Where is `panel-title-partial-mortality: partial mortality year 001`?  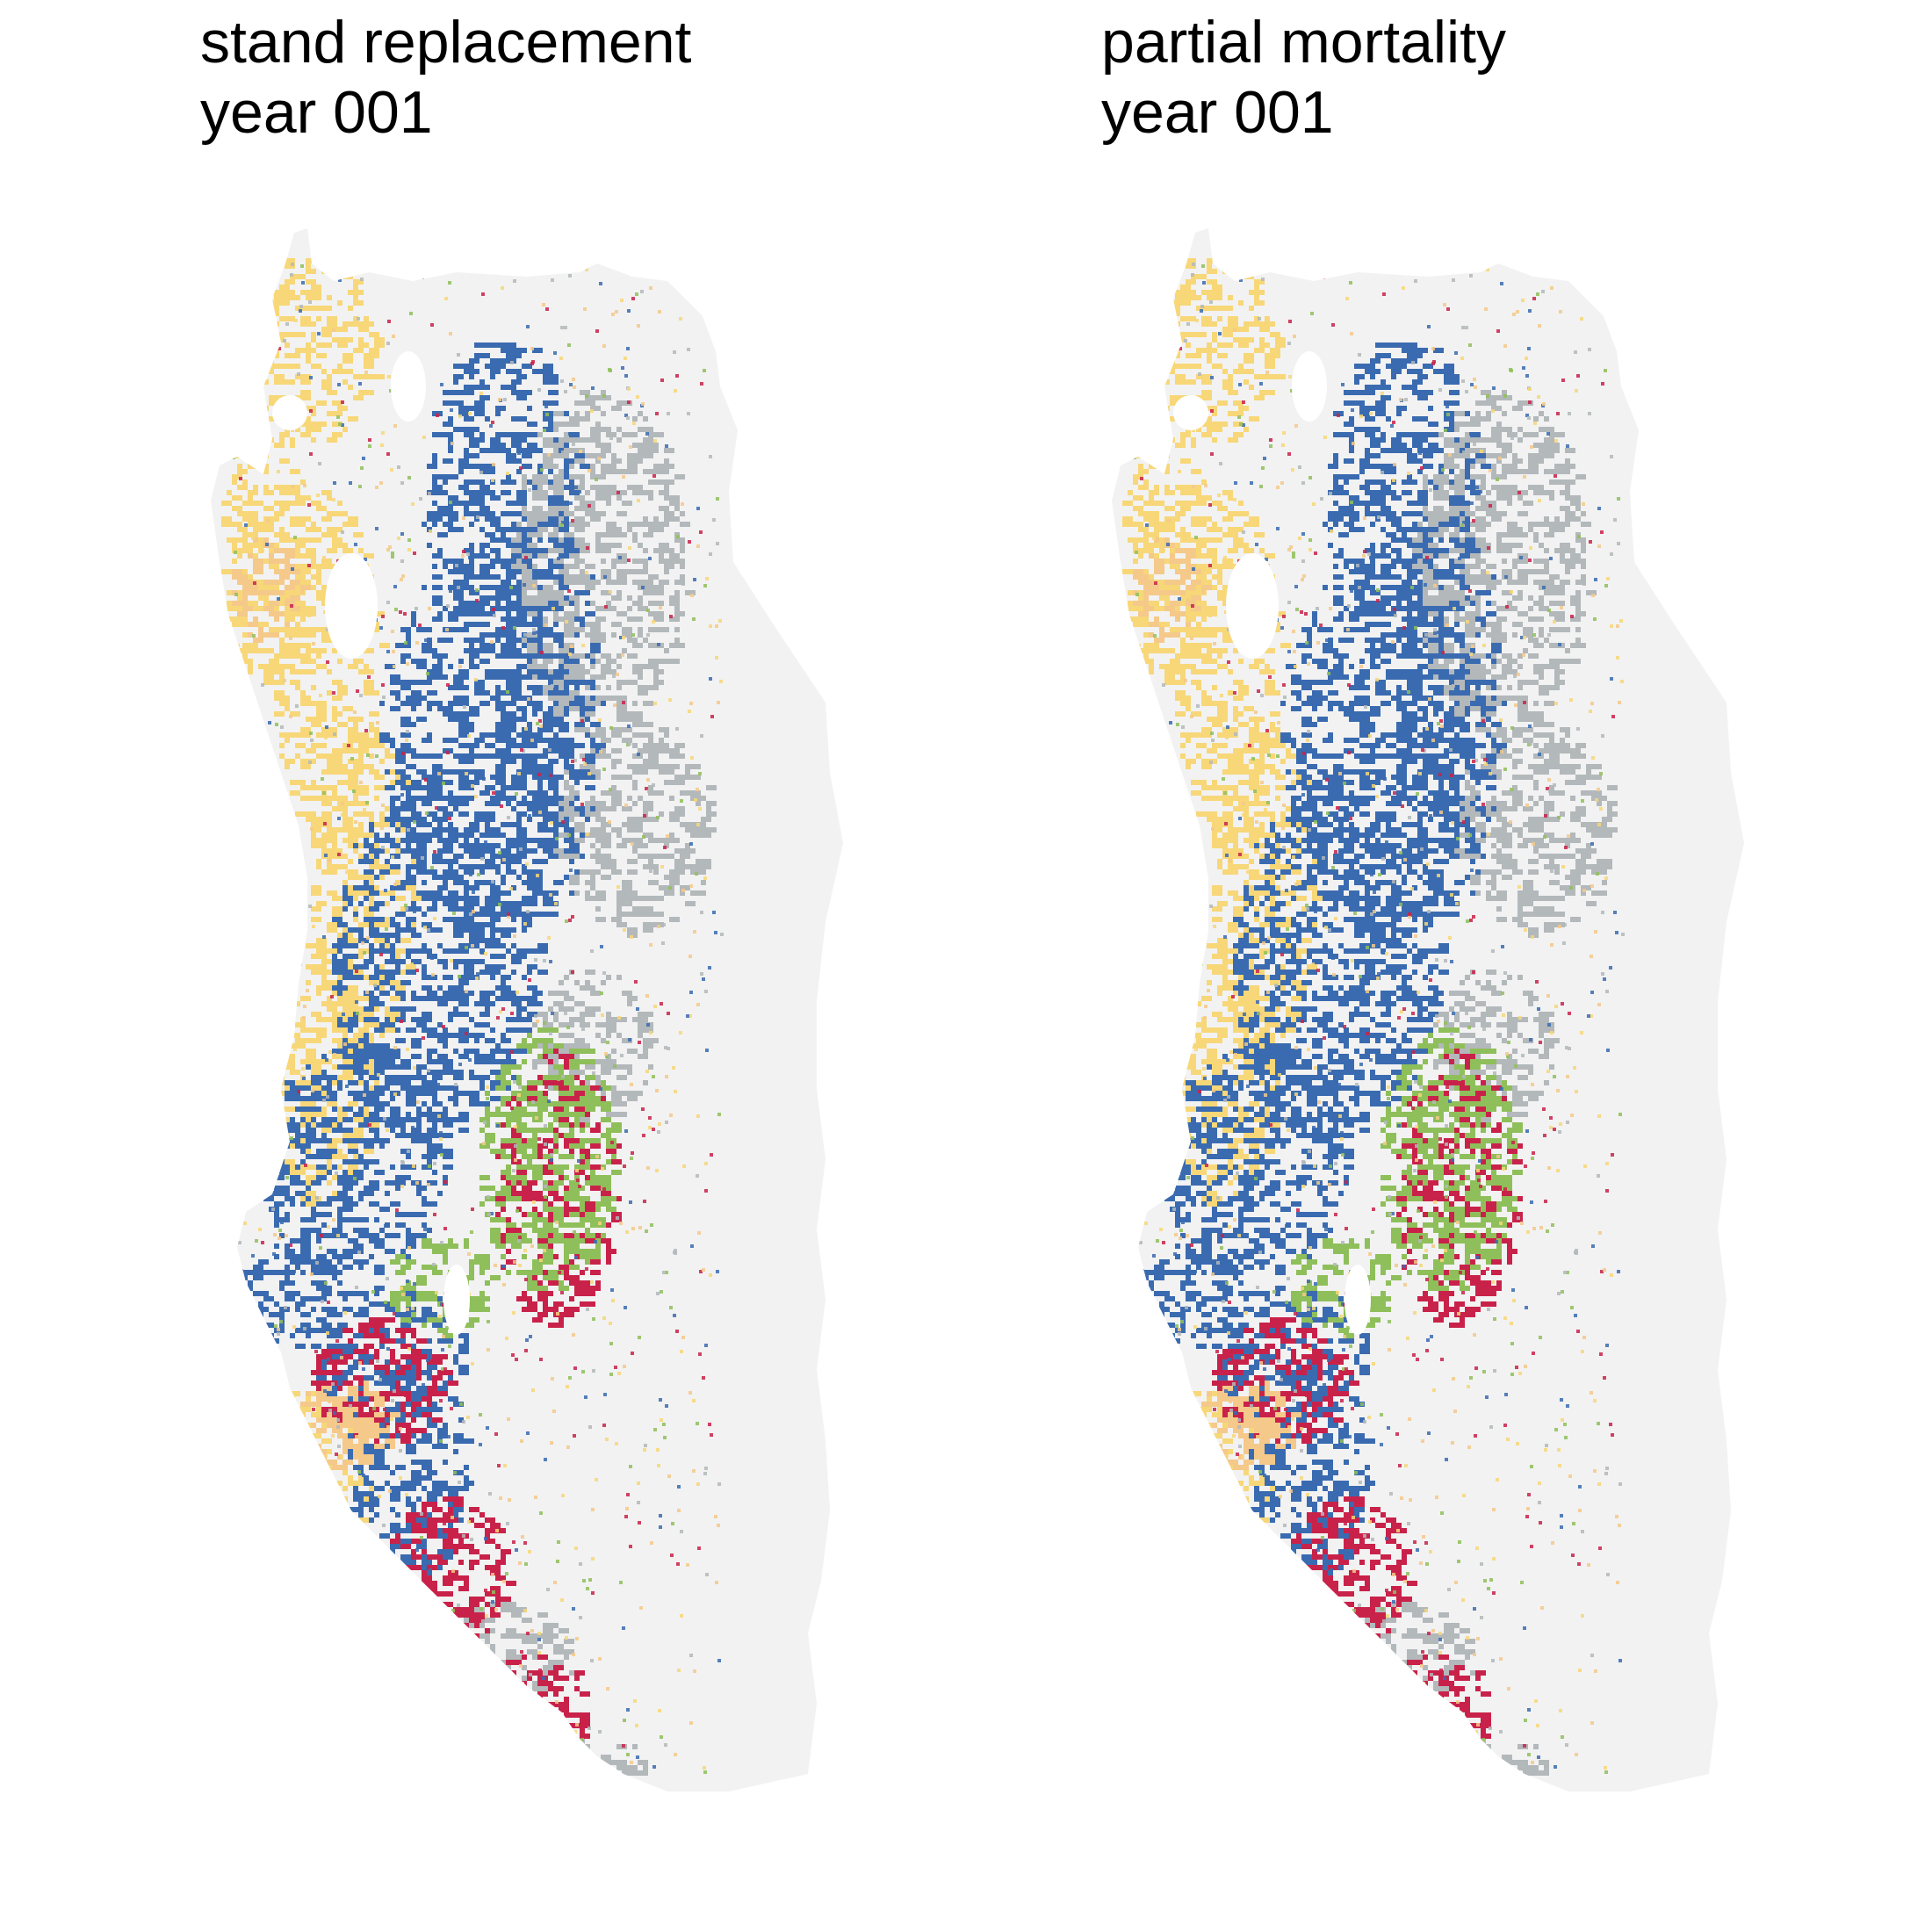
panel-title-partial-mortality: partial mortality year 001 is located at coordinates (1304, 77).